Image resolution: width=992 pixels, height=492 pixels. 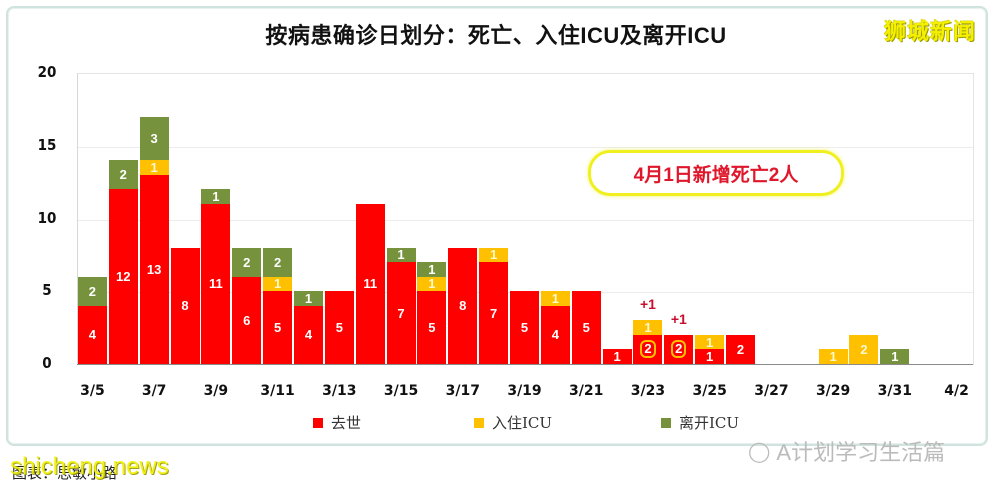 I want to click on bar-3-26: 2, so click(x=741, y=349).